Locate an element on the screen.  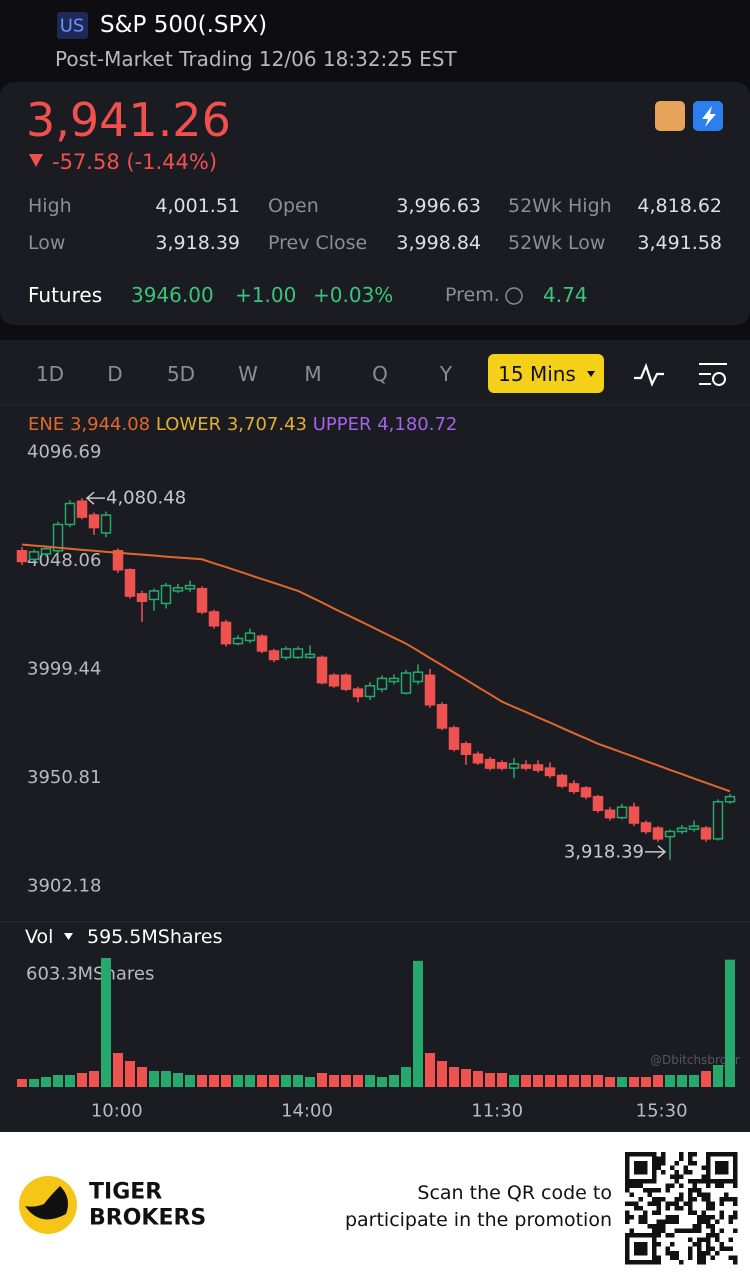
indicator-name: LOWER is located at coordinates (188, 424).